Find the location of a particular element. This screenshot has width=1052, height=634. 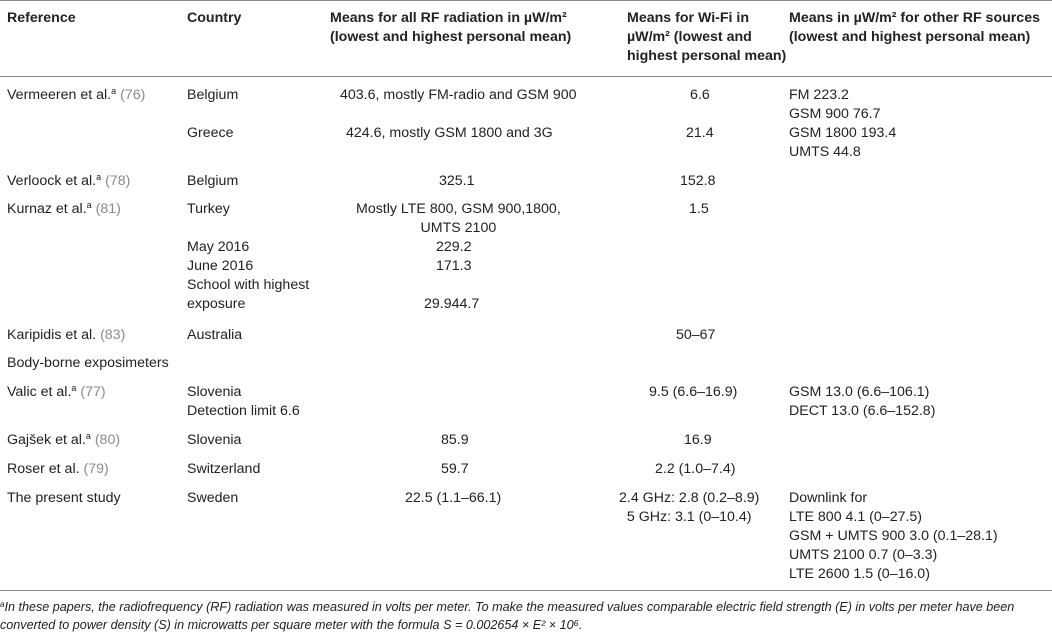

ref-vermeeren: Vermeeren et al.a (76) is located at coordinates (76, 95).